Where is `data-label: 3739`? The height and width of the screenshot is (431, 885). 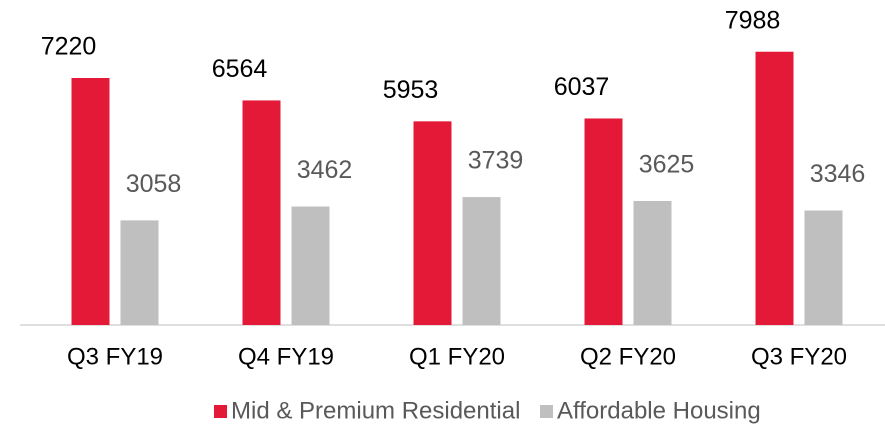
data-label: 3739 is located at coordinates (496, 161).